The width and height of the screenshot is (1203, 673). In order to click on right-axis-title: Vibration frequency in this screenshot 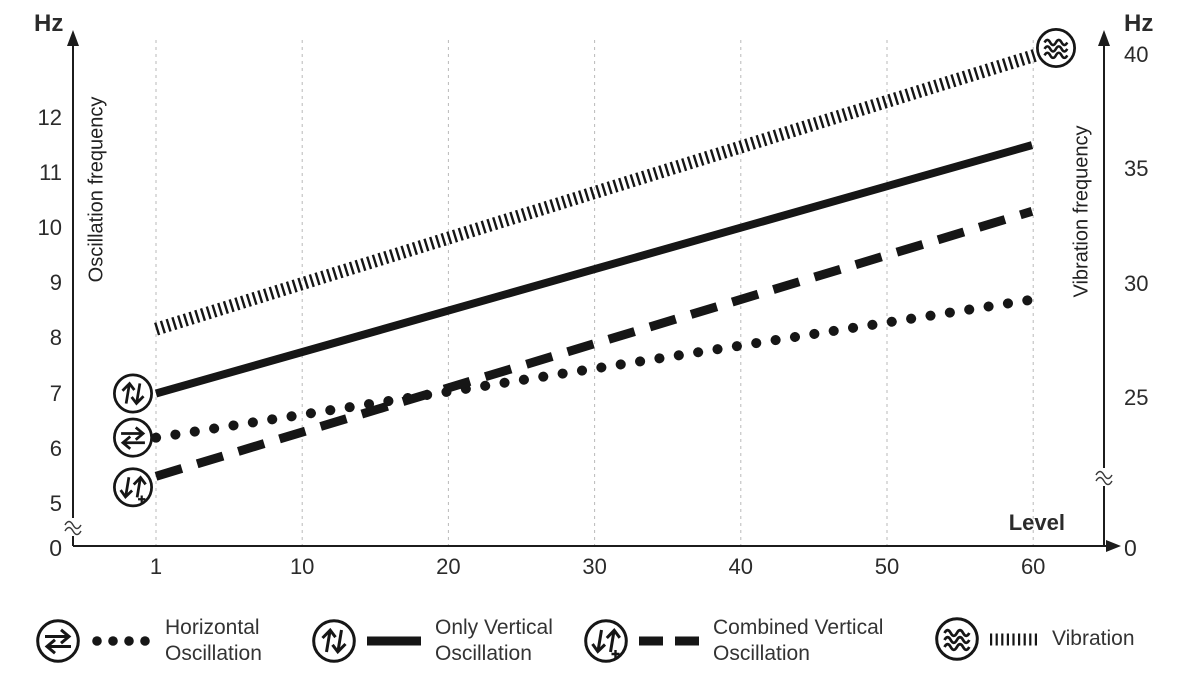, I will do `click(1081, 211)`.